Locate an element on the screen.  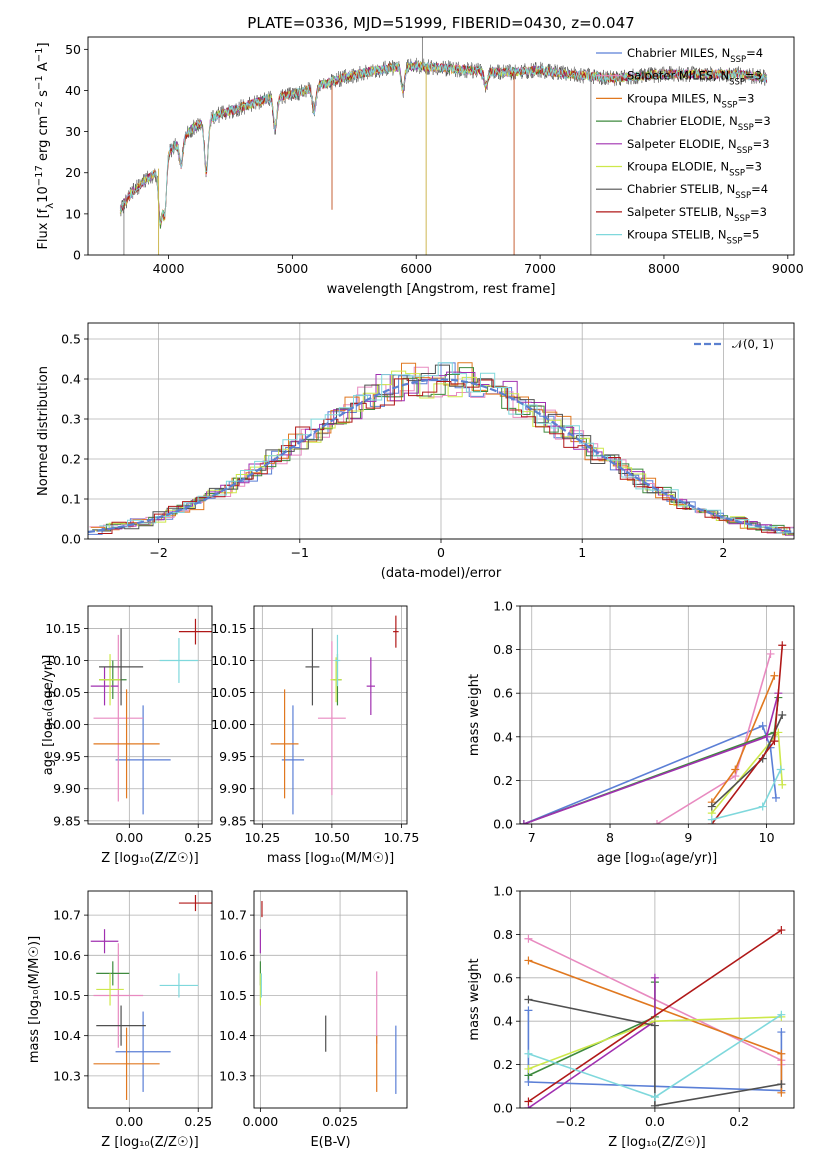
age_vs_mass-ytick-label: 10.05 is located at coordinates (229, 692).